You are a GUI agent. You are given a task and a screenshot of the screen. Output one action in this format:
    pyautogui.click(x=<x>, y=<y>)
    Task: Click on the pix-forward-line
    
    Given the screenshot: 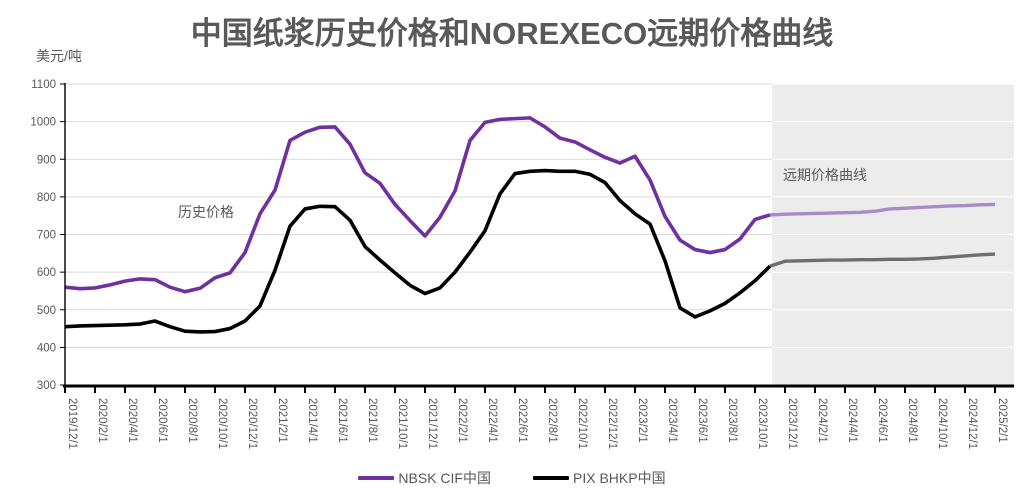 What is the action you would take?
    pyautogui.click(x=882, y=260)
    